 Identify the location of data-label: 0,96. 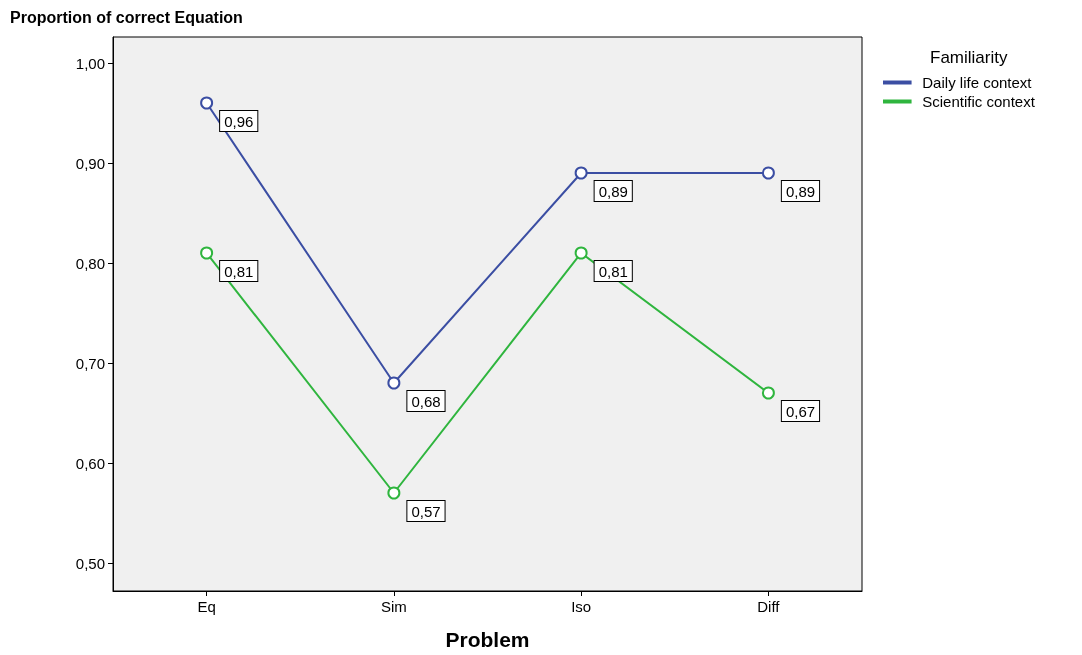
(239, 121).